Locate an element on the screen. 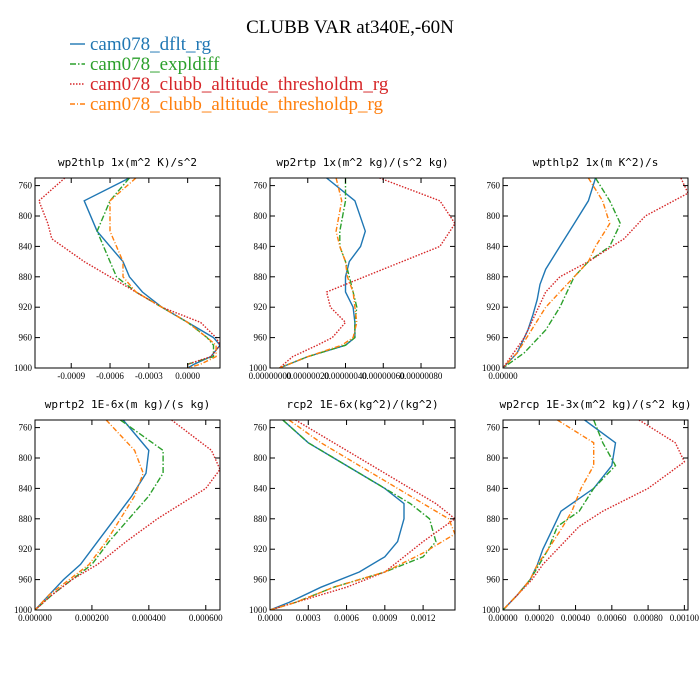  legend-item: cam078_expldiff is located at coordinates (145, 64).